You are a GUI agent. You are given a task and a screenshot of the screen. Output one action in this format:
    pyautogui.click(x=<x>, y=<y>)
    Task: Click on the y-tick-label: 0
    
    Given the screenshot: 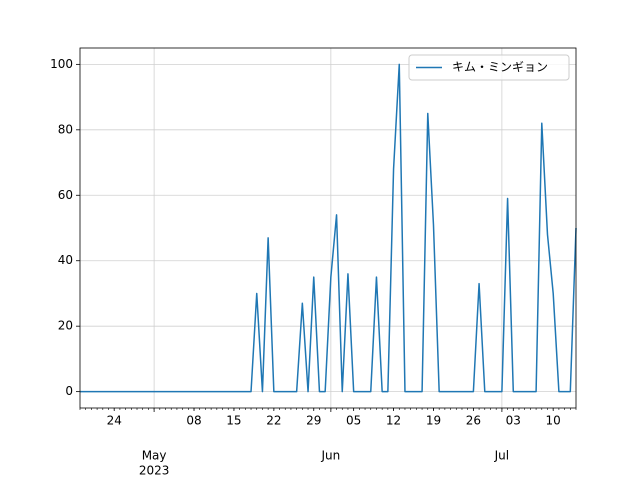 What is the action you would take?
    pyautogui.click(x=69, y=391)
    